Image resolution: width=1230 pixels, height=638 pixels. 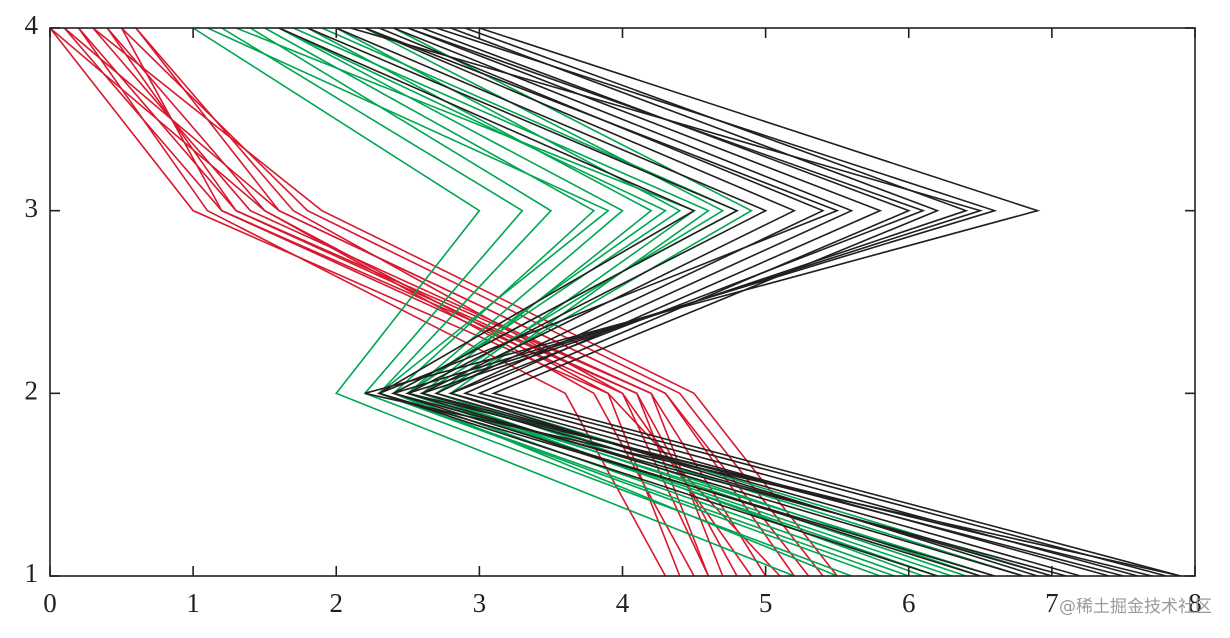 What do you see at coordinates (32, 391) in the screenshot?
I see `y-tick-label: 2` at bounding box center [32, 391].